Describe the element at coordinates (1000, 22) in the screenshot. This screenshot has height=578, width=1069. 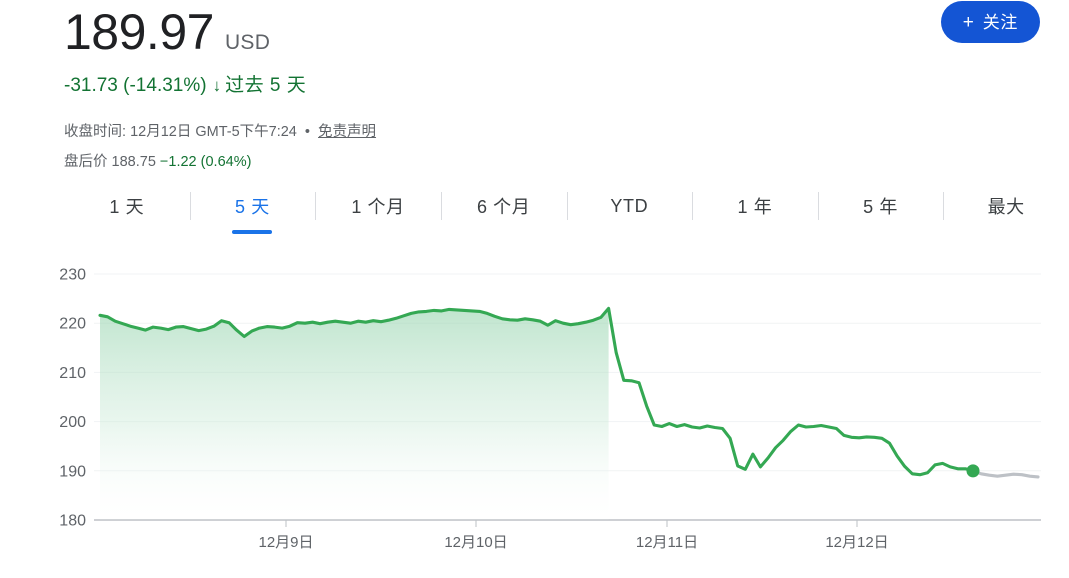
I see `follow-button-label: 关注` at that location.